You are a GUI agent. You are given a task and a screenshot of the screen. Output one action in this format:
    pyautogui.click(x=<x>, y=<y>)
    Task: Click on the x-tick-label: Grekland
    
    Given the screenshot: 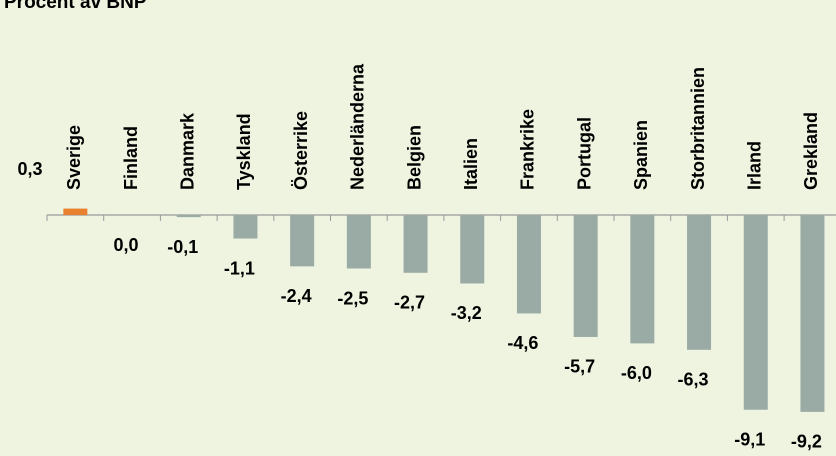 What is the action you would take?
    pyautogui.click(x=811, y=151)
    